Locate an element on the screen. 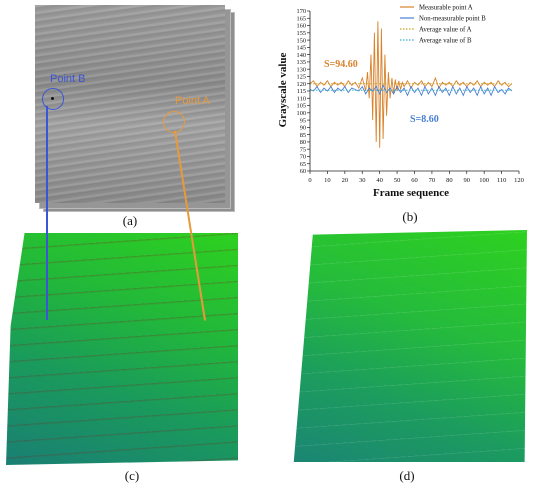 The image size is (550, 490). point-b-dot is located at coordinates (52, 98).